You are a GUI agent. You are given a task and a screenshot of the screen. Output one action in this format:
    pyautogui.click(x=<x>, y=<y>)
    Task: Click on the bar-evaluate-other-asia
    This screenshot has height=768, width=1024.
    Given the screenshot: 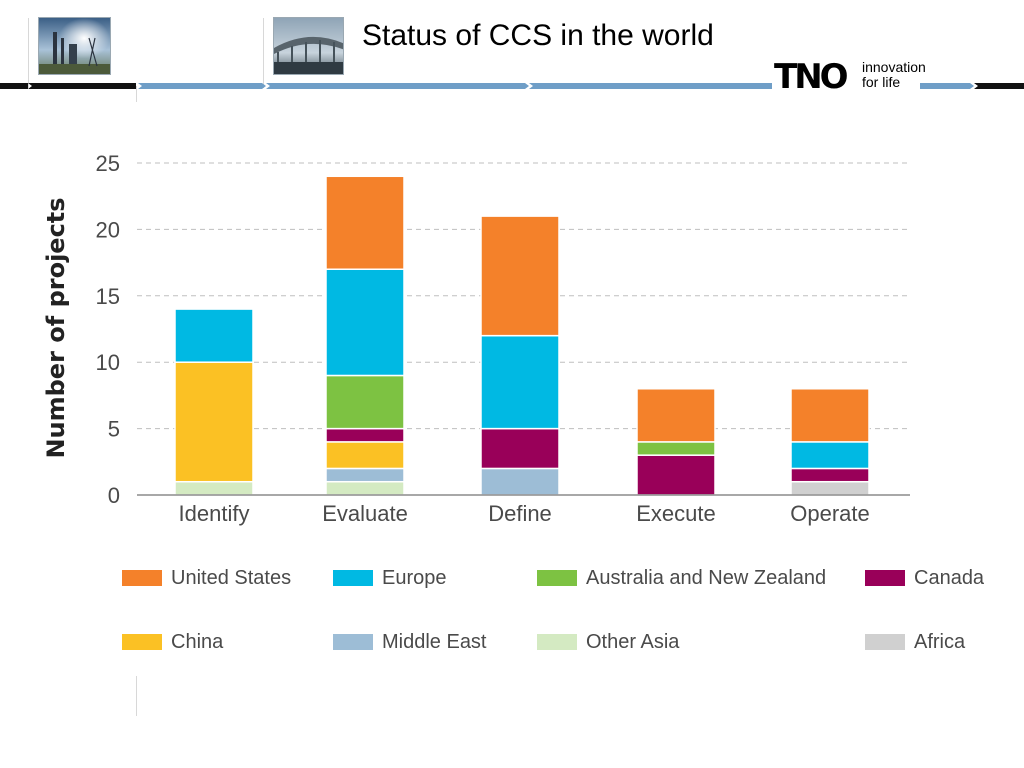 What is the action you would take?
    pyautogui.click(x=365, y=488)
    